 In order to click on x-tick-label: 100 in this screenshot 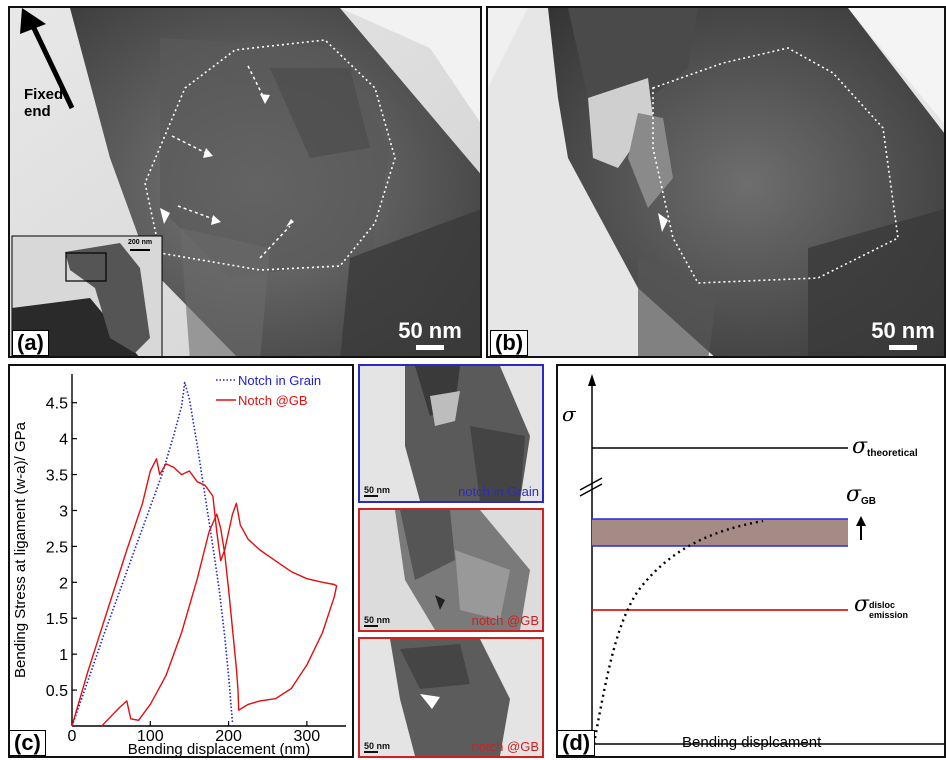, I will do `click(150, 736)`.